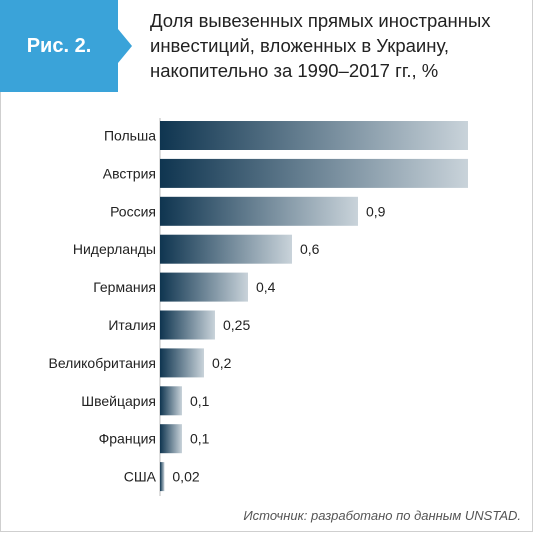 The image size is (533, 533). What do you see at coordinates (124, 287) in the screenshot?
I see `category-label: Германия` at bounding box center [124, 287].